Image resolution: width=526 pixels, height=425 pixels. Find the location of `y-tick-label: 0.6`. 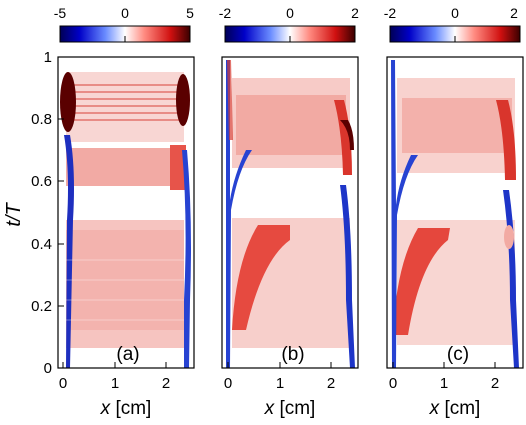

y-tick-label: 0.6 is located at coordinates (41, 181).